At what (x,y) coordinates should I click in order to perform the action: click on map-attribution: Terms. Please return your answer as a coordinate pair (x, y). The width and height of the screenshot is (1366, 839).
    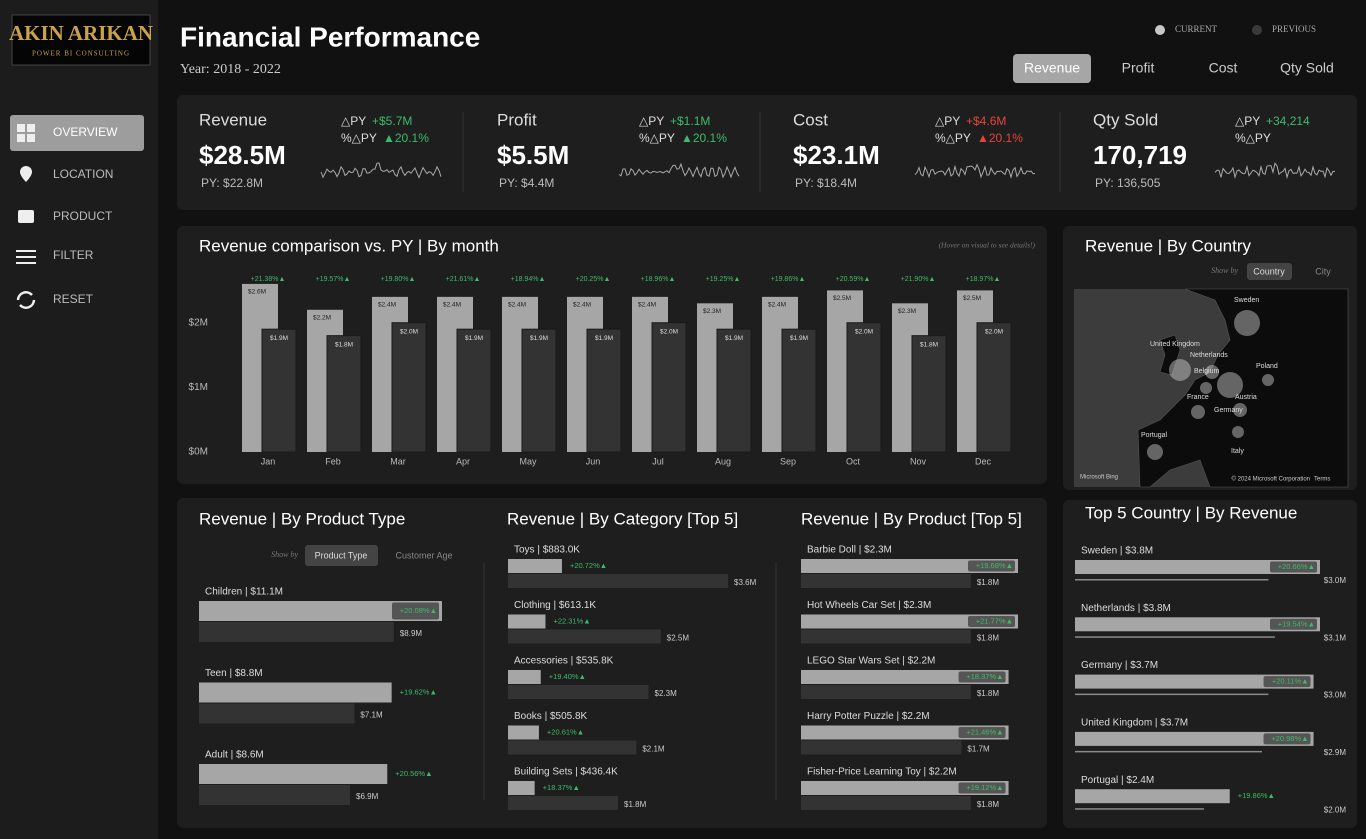
    Looking at the image, I should click on (1322, 480).